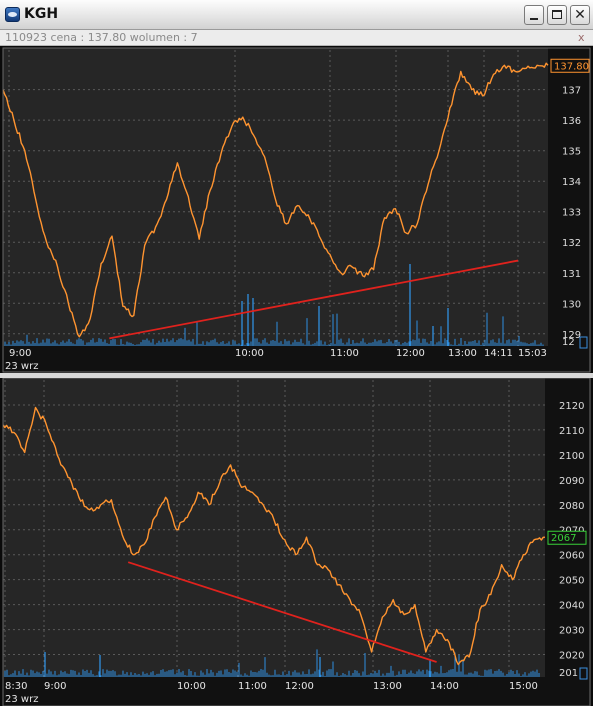 The width and height of the screenshot is (593, 706). I want to click on y-tick-label: 2060, so click(571, 556).